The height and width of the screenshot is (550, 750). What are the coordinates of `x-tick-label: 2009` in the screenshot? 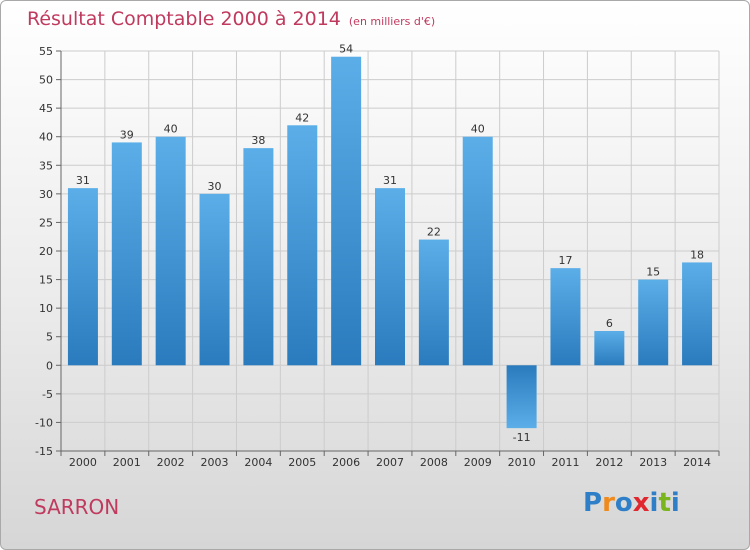 It's located at (478, 462).